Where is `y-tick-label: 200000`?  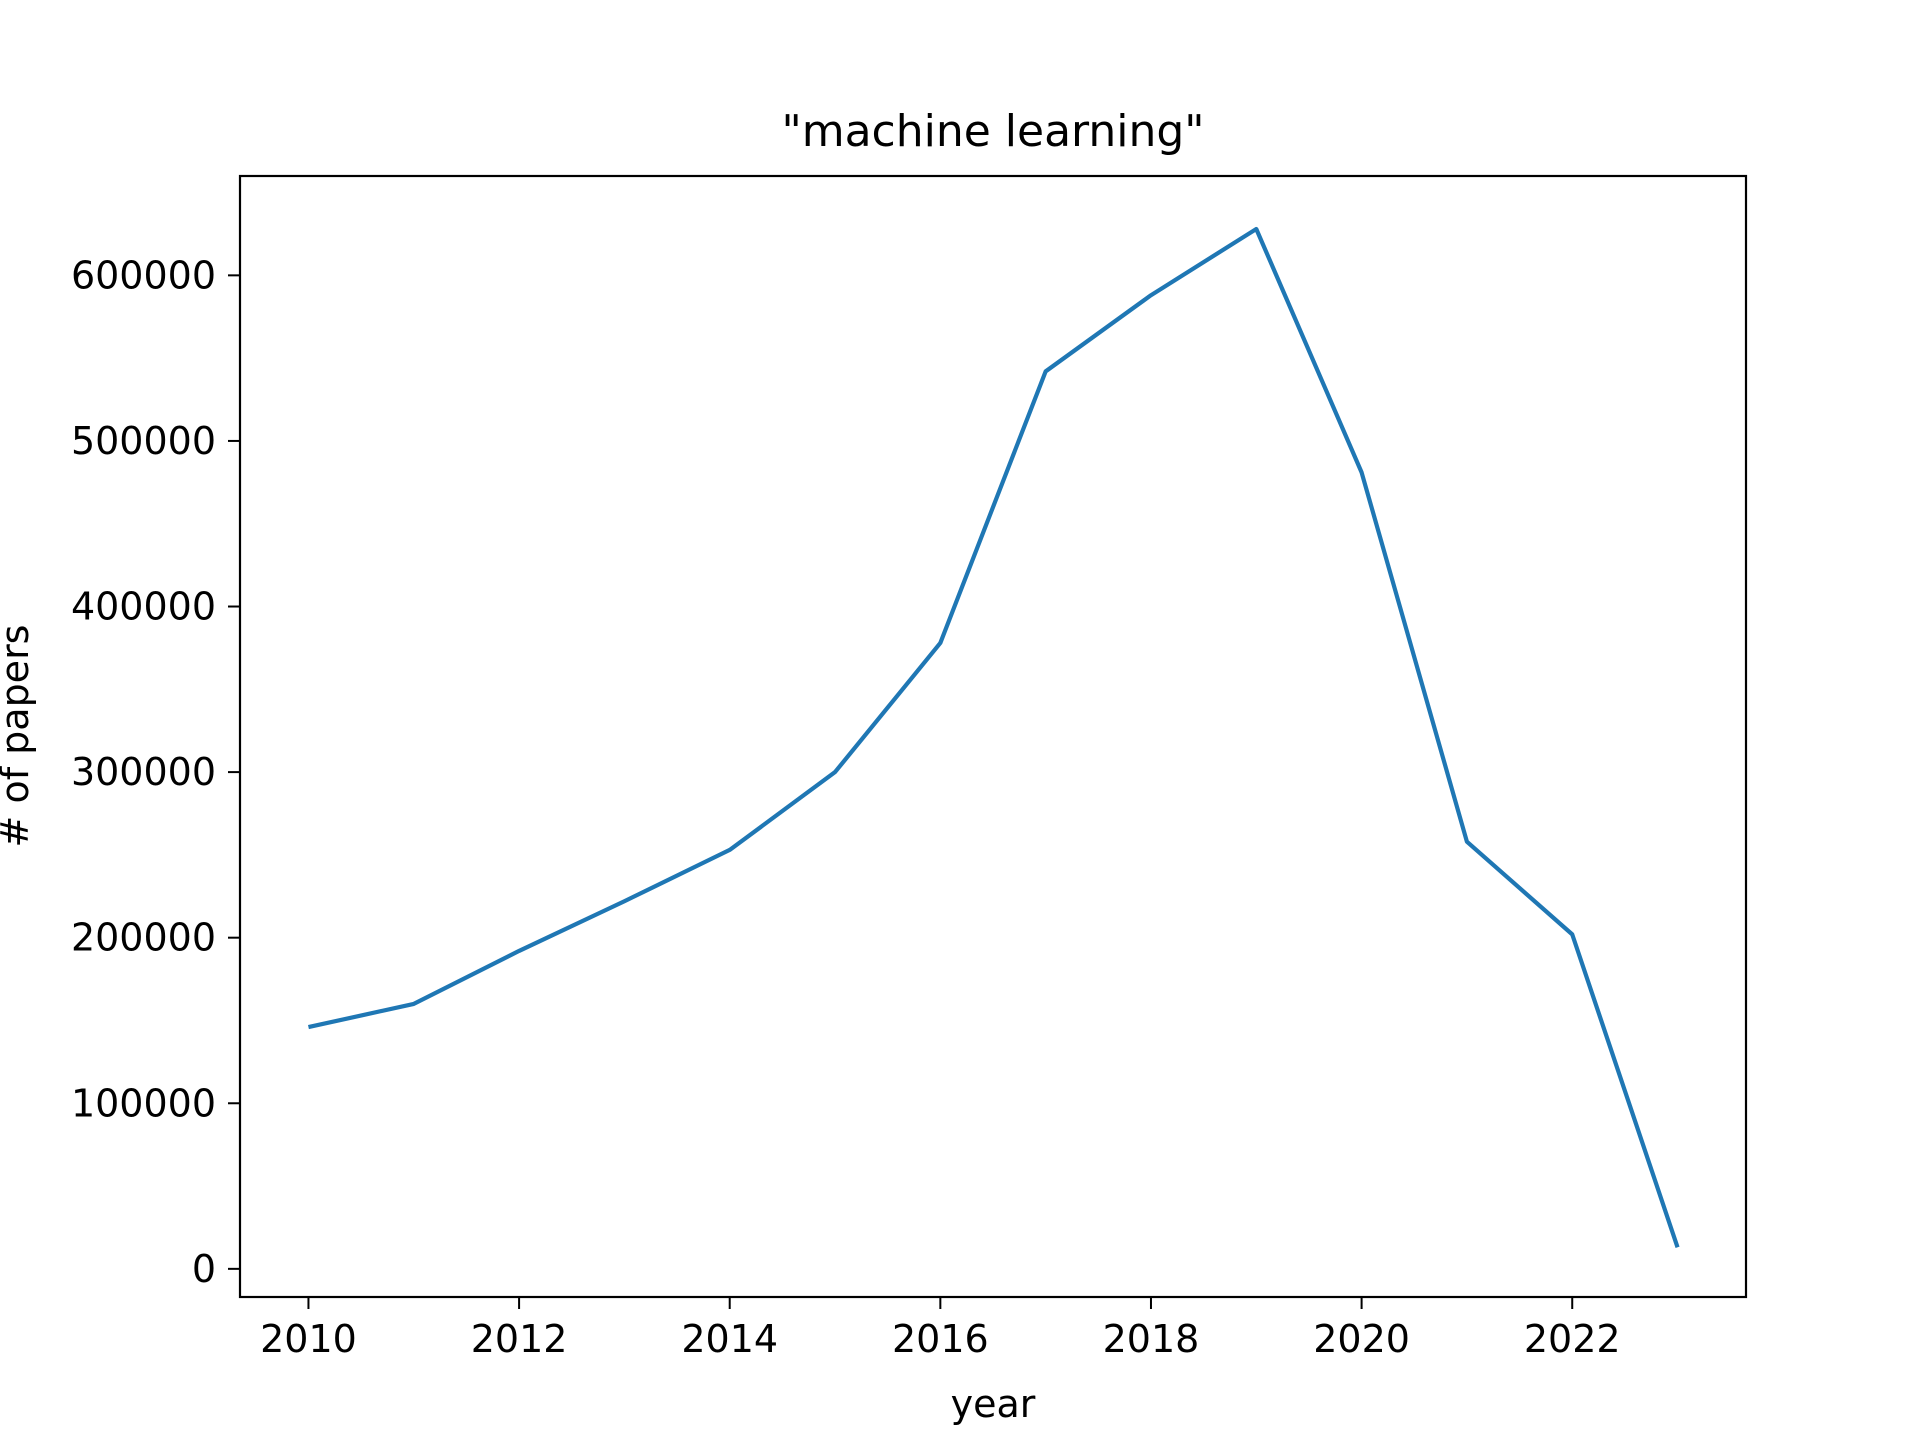 y-tick-label: 200000 is located at coordinates (143, 938).